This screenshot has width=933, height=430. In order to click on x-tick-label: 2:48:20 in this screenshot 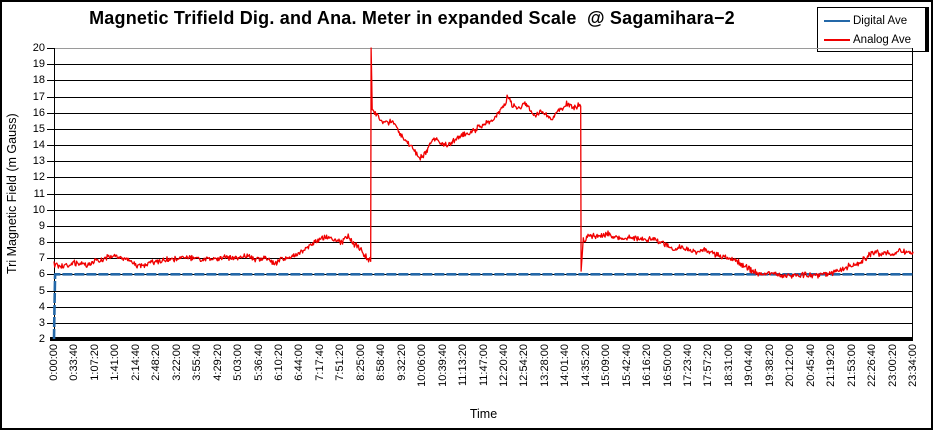, I will do `click(156, 362)`.